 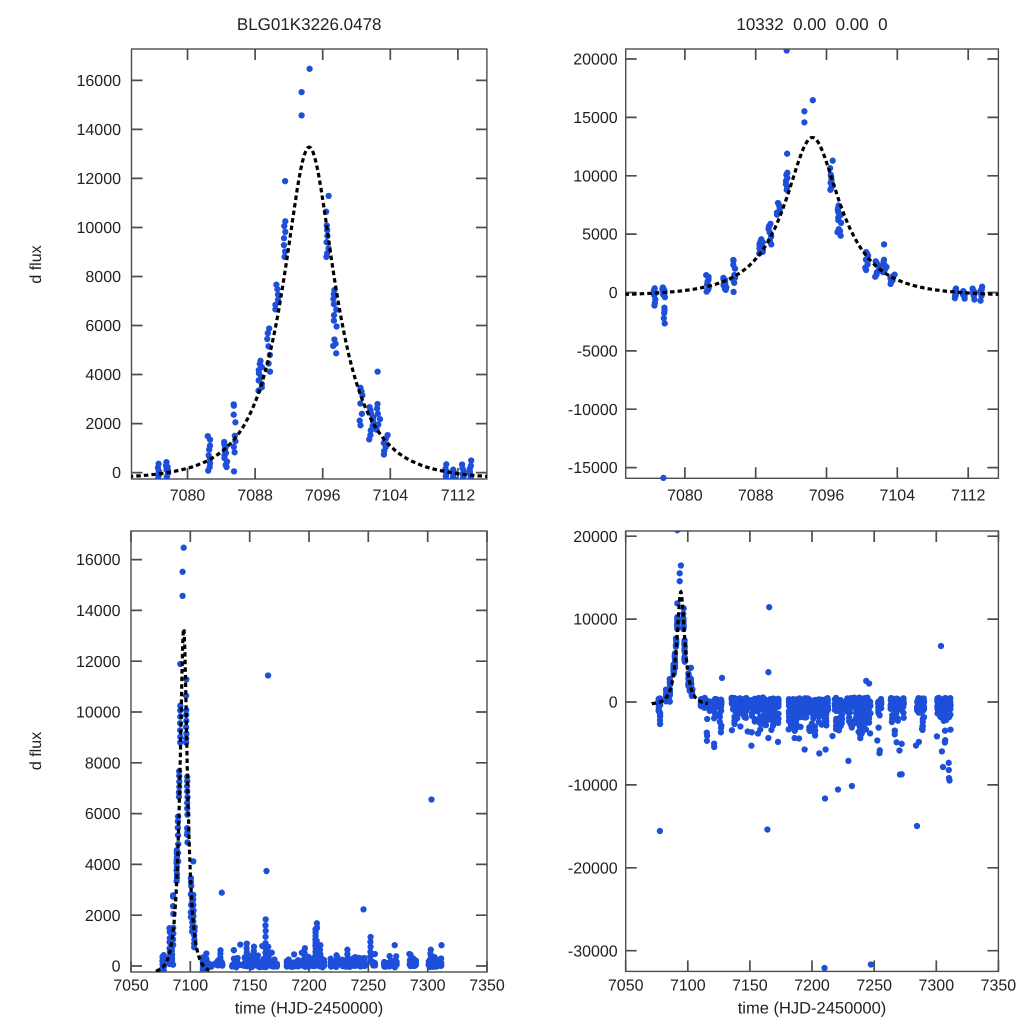 What do you see at coordinates (811, 24) in the screenshot?
I see `svg-text: 10332 0.00 0.00 0` at bounding box center [811, 24].